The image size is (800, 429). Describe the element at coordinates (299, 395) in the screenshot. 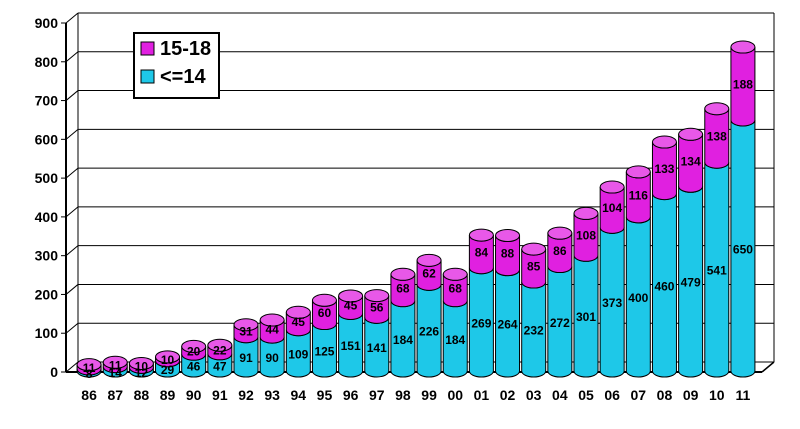

I see `x-tick-label: 94` at that location.